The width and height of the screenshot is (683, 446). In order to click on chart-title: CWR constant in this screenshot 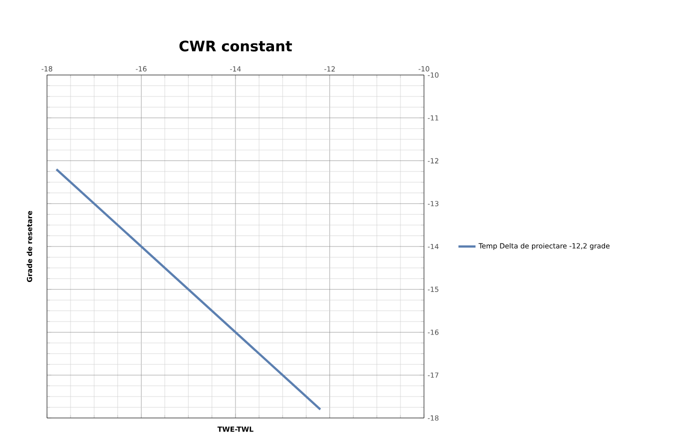, I will do `click(235, 46)`.